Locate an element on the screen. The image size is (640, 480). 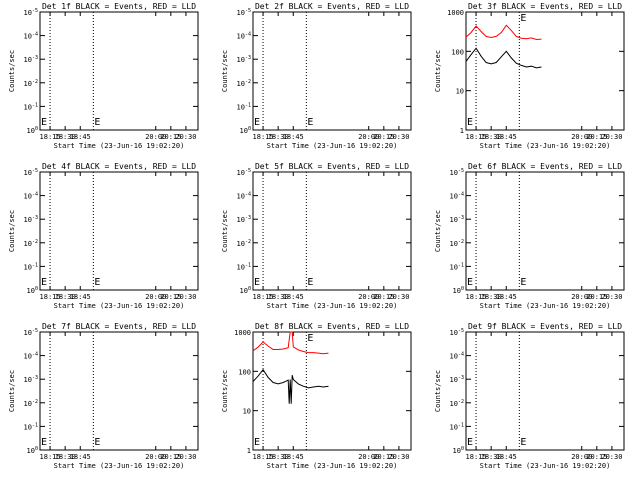
y-tick-label: 1 is located at coordinates (462, 131).